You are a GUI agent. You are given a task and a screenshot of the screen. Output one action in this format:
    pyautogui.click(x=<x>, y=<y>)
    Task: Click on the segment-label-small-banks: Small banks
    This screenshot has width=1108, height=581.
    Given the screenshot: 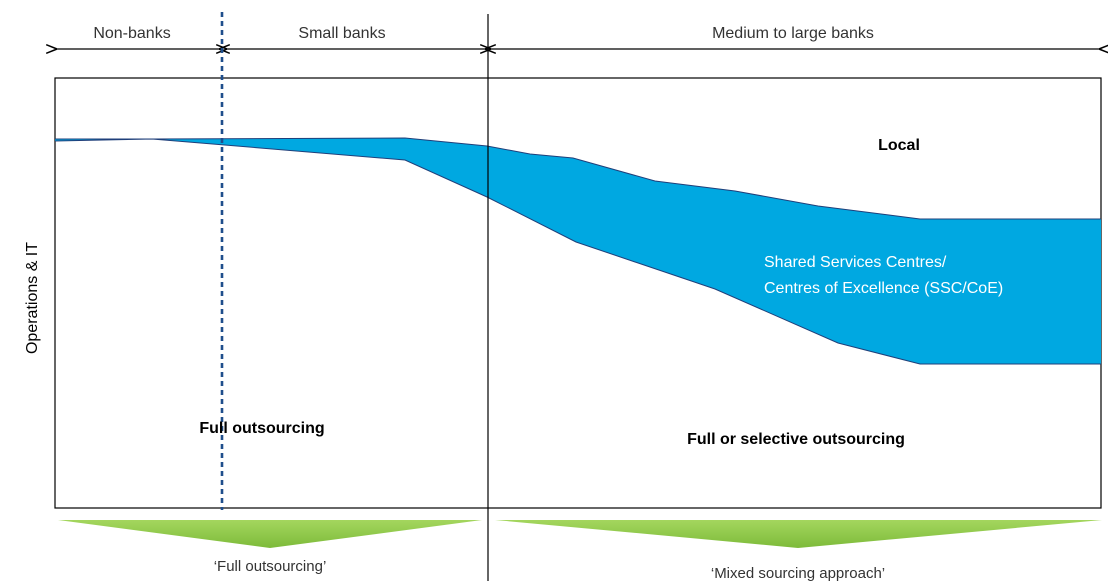 What is the action you would take?
    pyautogui.click(x=341, y=33)
    